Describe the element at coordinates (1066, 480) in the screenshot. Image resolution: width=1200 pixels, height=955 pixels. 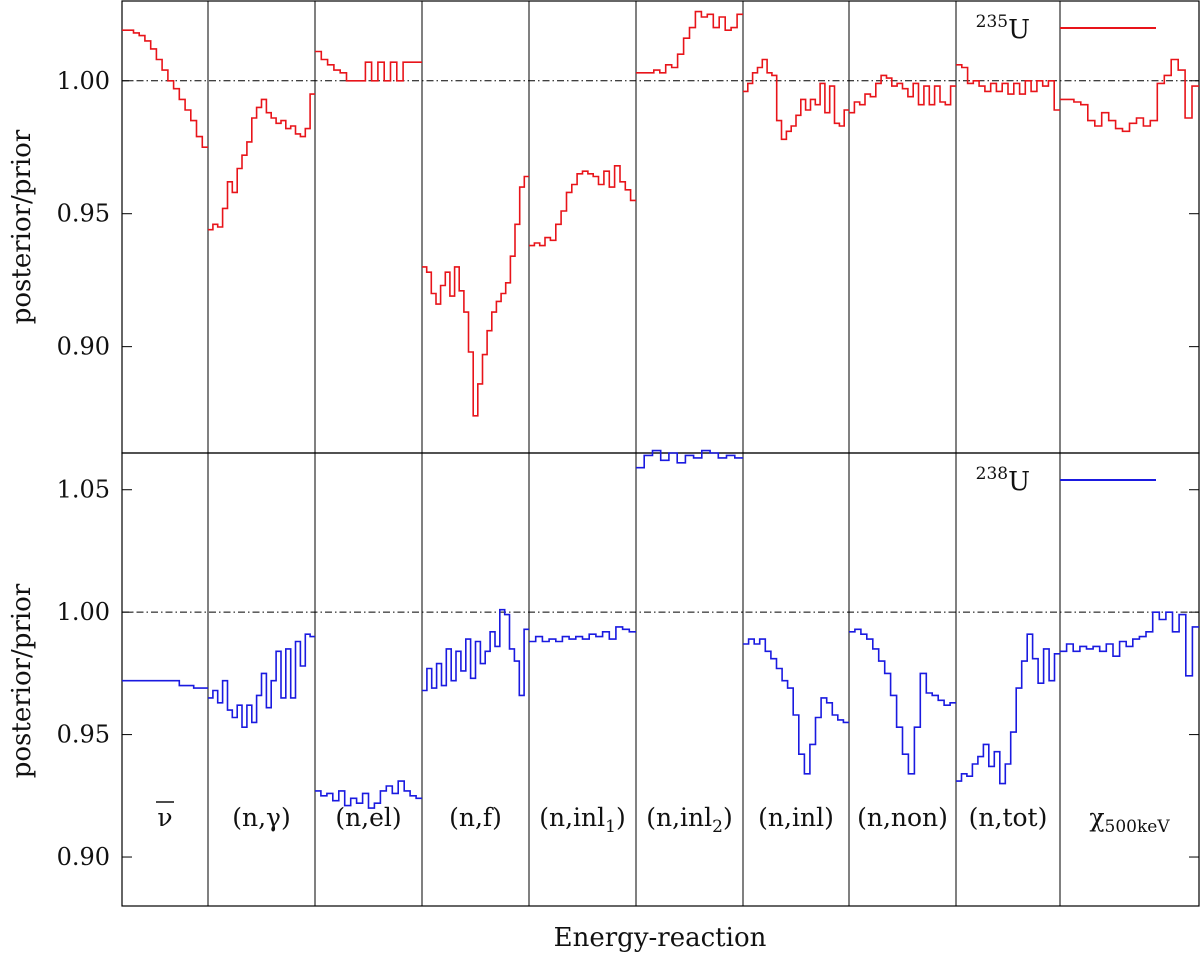
I see `legend: 238U` at that location.